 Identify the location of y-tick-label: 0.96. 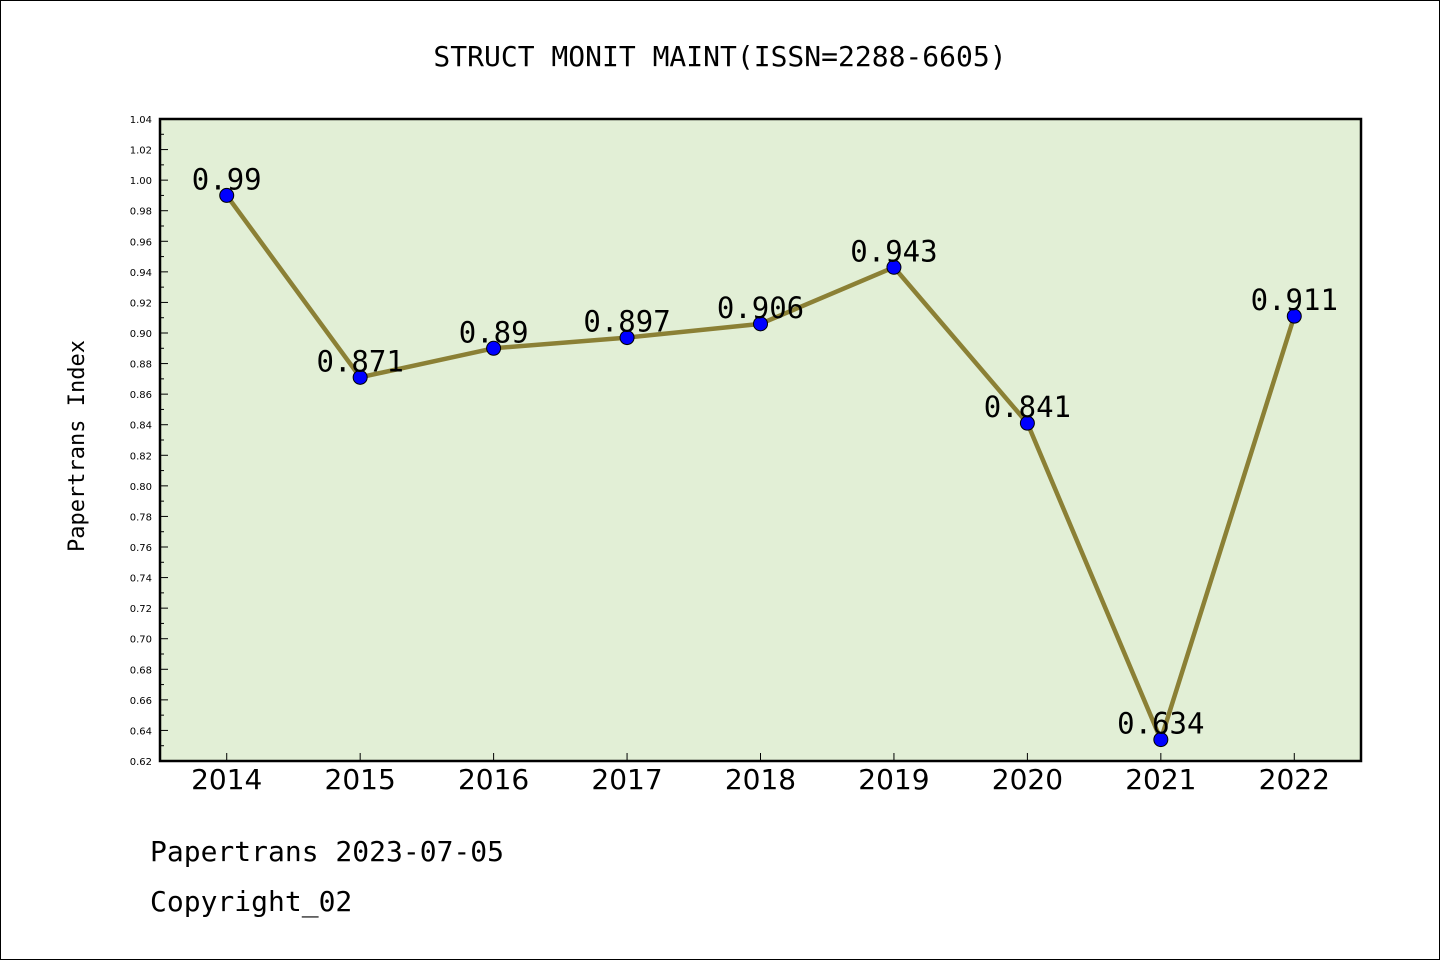
(141, 242).